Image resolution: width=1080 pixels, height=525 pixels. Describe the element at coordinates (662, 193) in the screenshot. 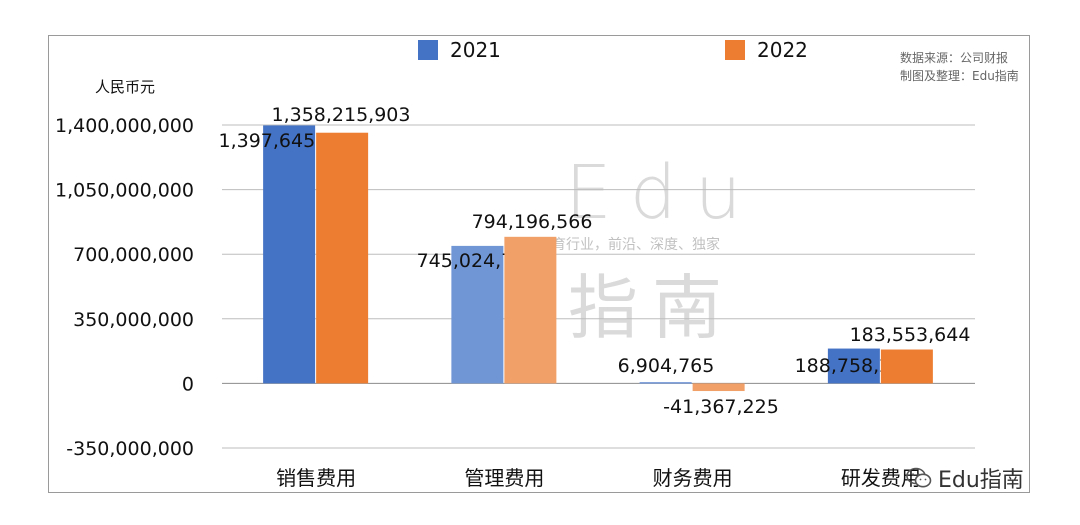

I see `watermark-edu: Edu` at that location.